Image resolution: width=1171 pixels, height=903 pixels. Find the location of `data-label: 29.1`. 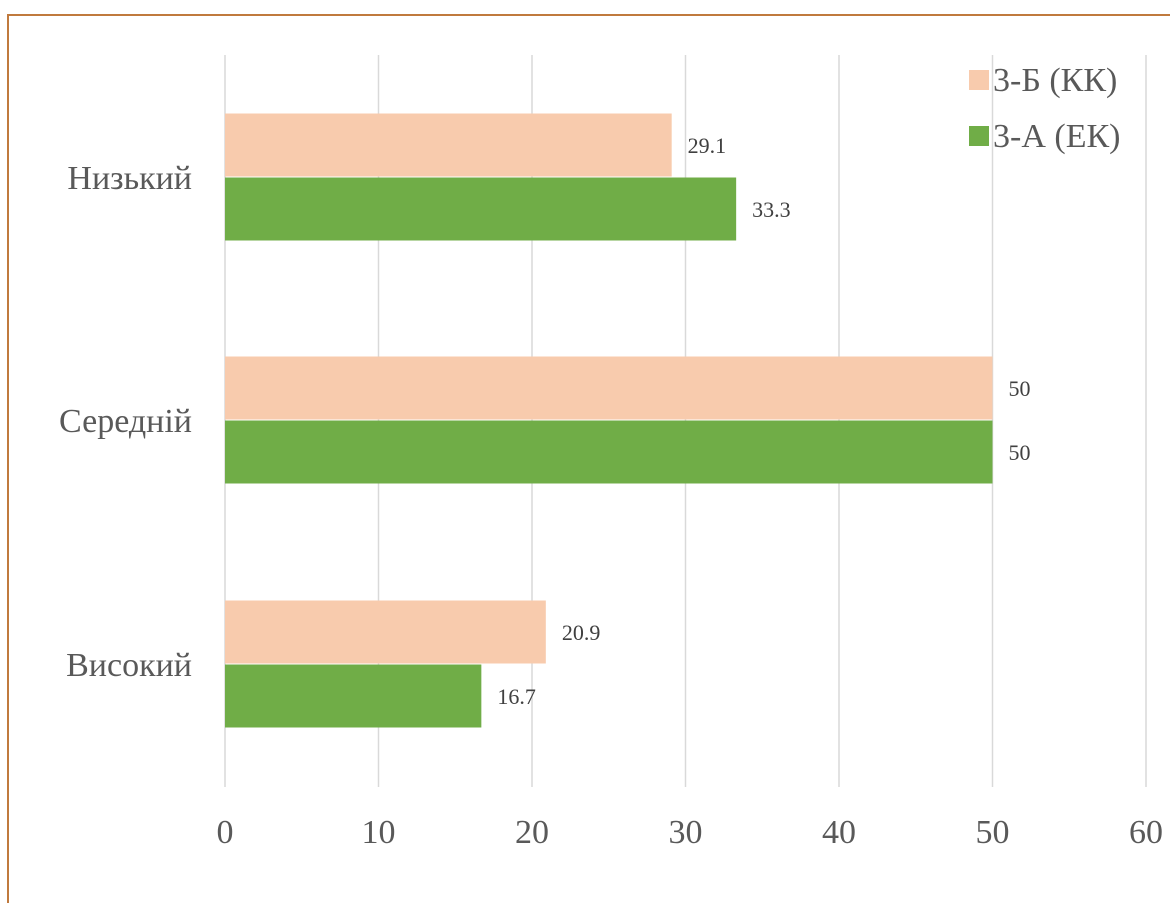

data-label: 29.1 is located at coordinates (707, 145).